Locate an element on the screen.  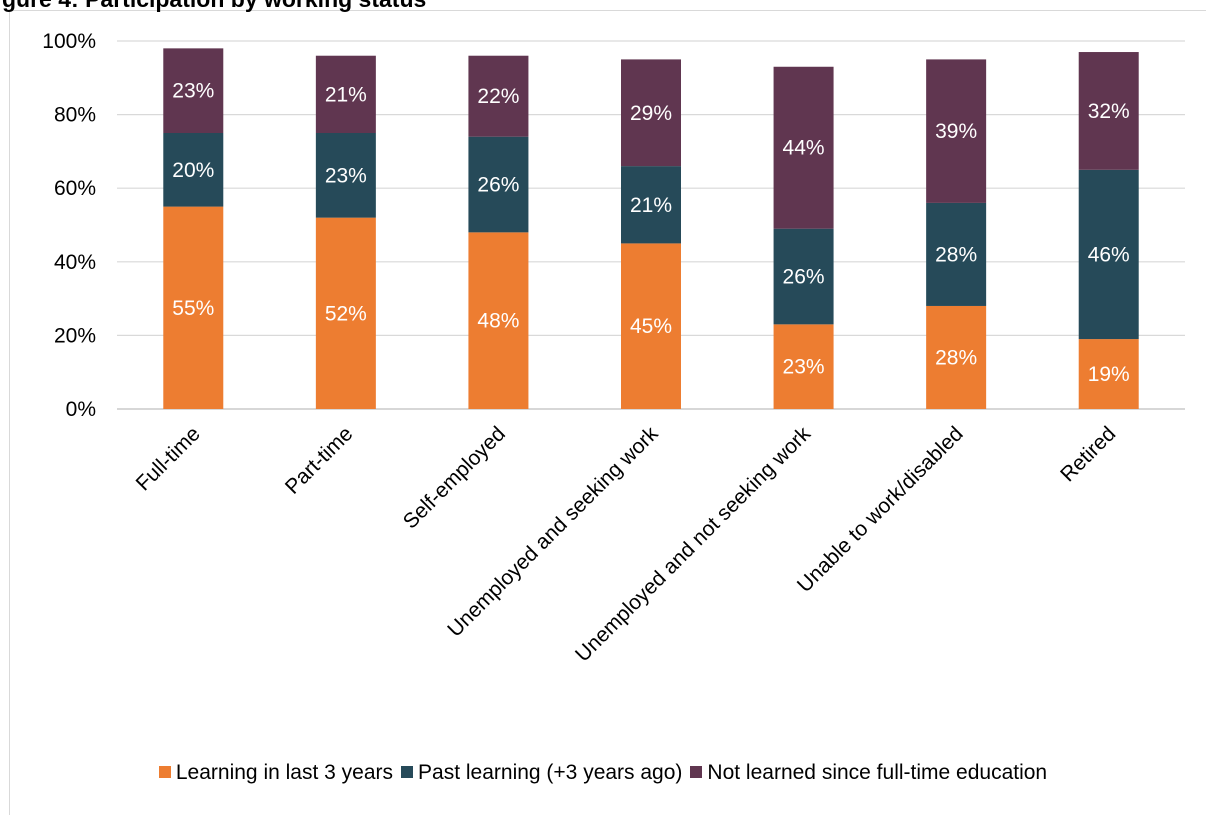
x-tick-label: Unable to work/disabled is located at coordinates (880, 509).